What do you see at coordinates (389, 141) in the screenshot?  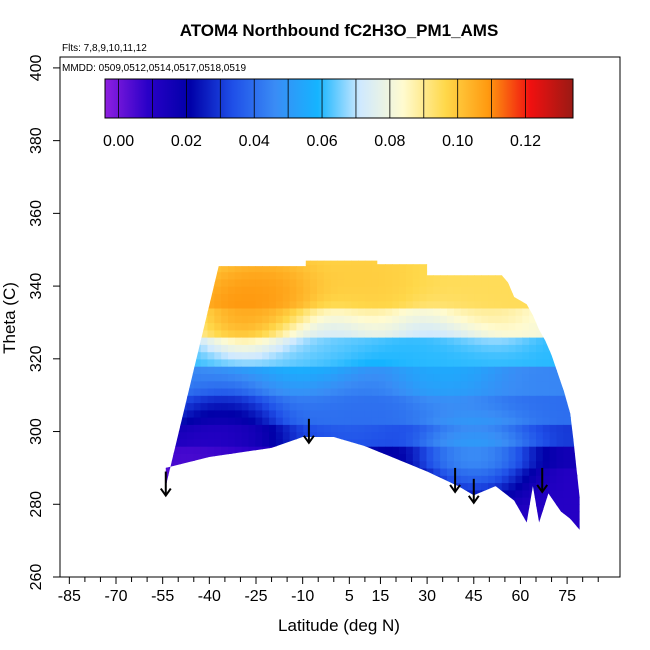 I see `colorbar-tick-label: 0.08` at bounding box center [389, 141].